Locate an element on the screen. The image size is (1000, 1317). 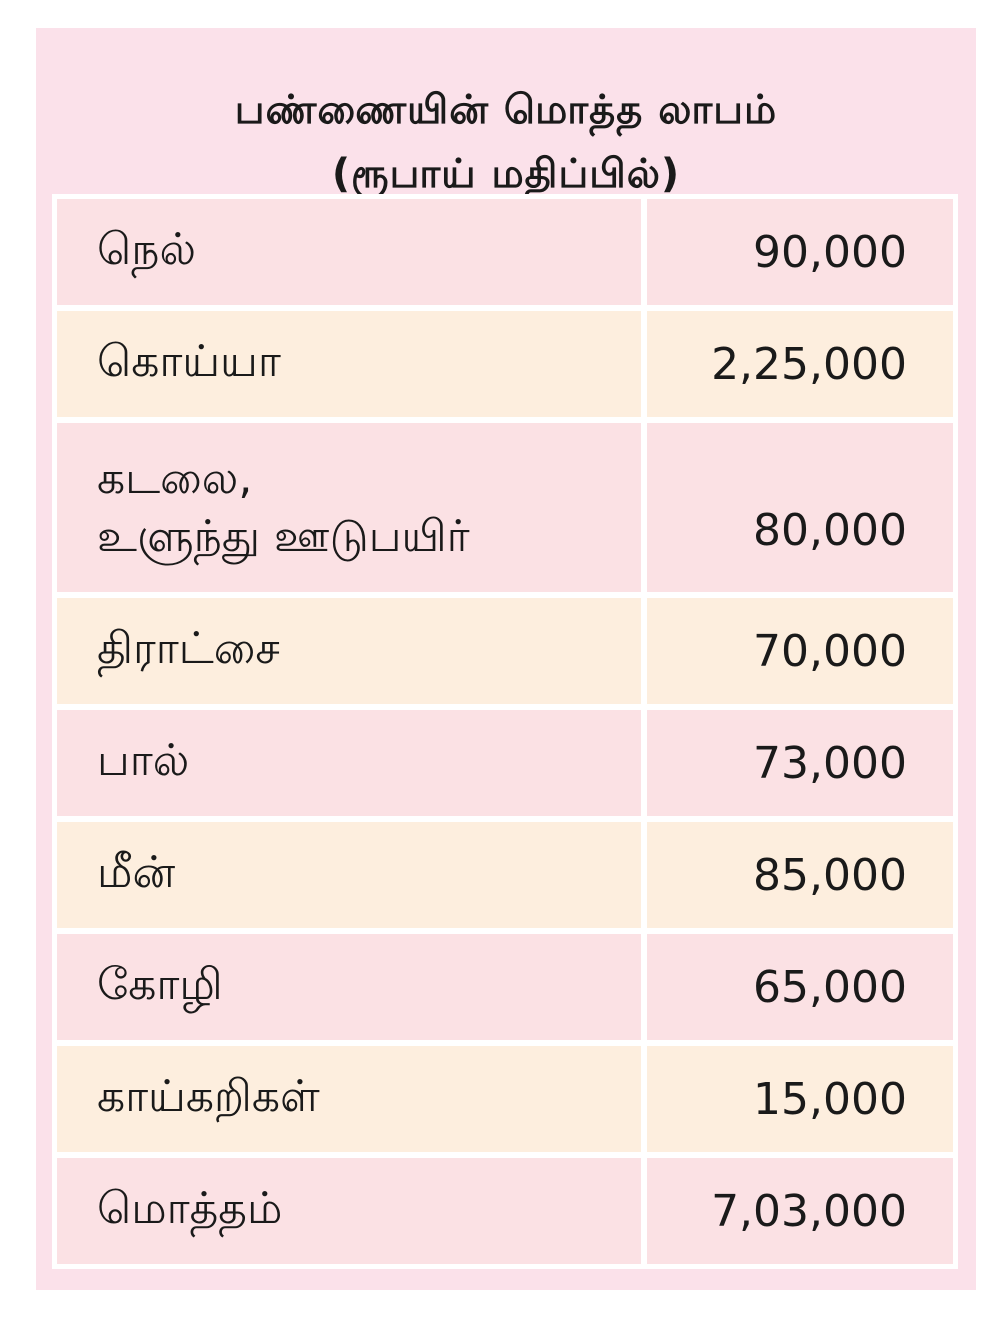
table-row-grapes: திராட்சை 70,000 is located at coordinates (505, 651).